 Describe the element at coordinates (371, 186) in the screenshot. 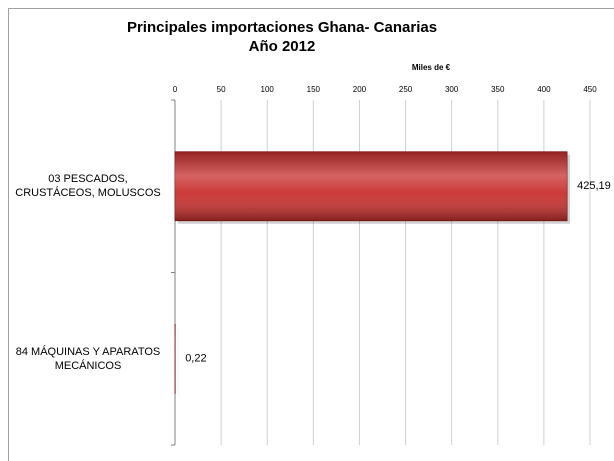

I see `bar-highlight` at that location.